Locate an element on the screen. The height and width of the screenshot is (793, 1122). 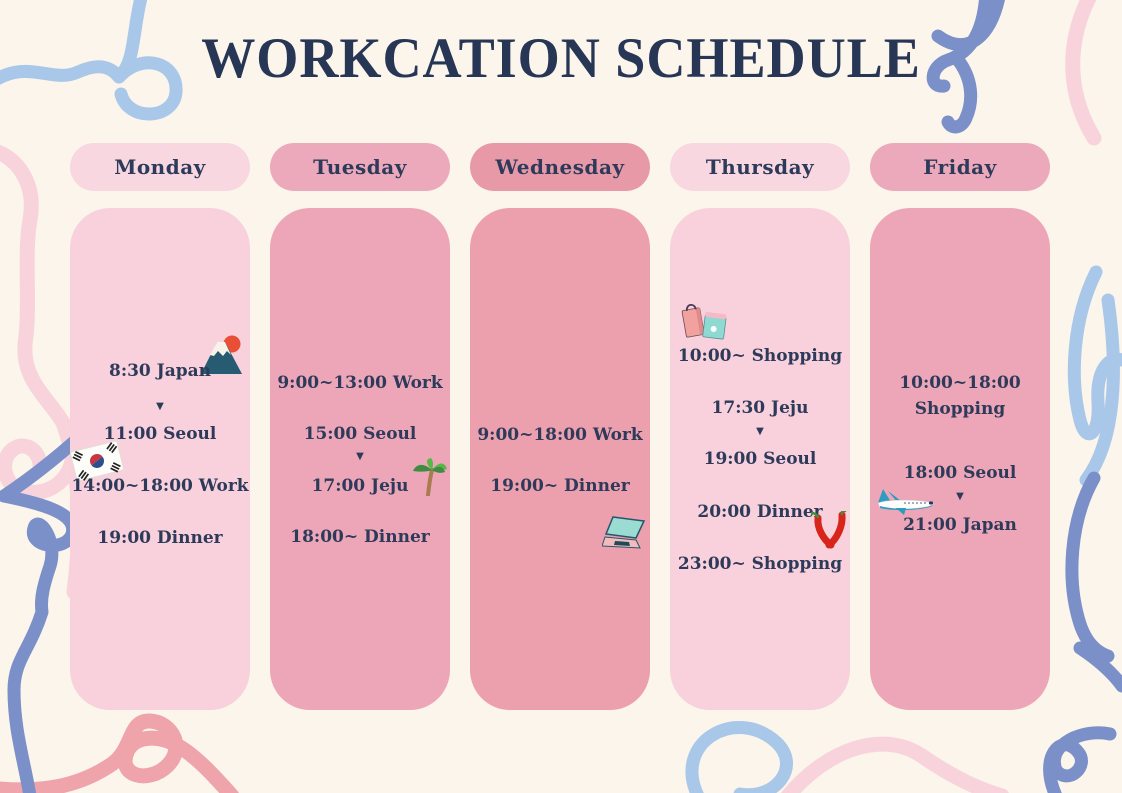
page-title: WORKCATION SCHEDULE is located at coordinates (561, 58).